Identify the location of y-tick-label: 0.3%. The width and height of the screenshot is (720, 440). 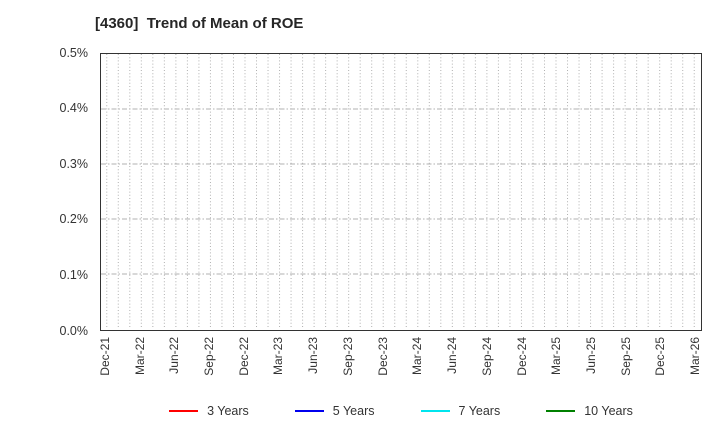
(74, 163).